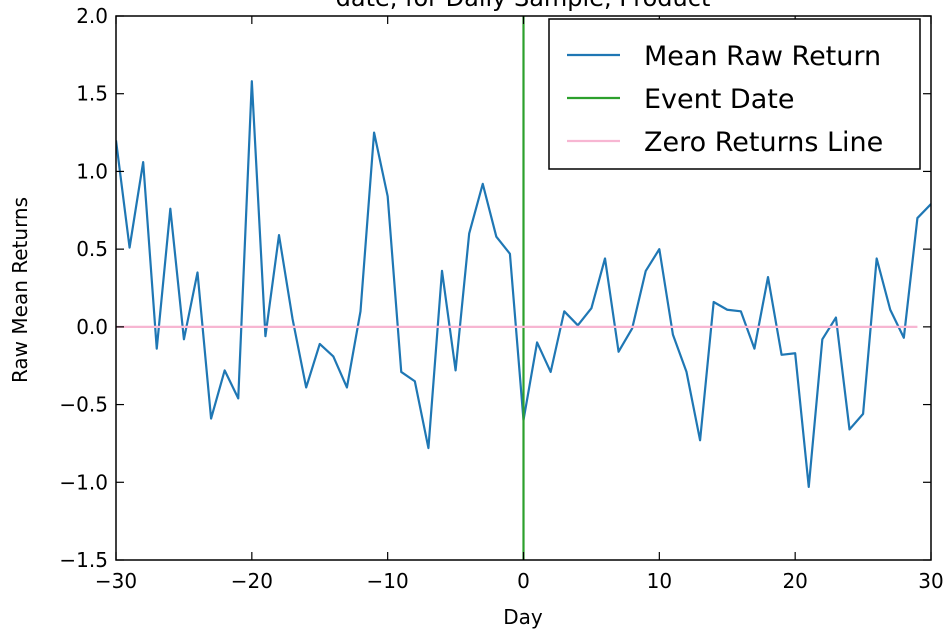 The image size is (951, 635). Describe the element at coordinates (92, 16) in the screenshot. I see `y-tick-label: 2.0` at that location.